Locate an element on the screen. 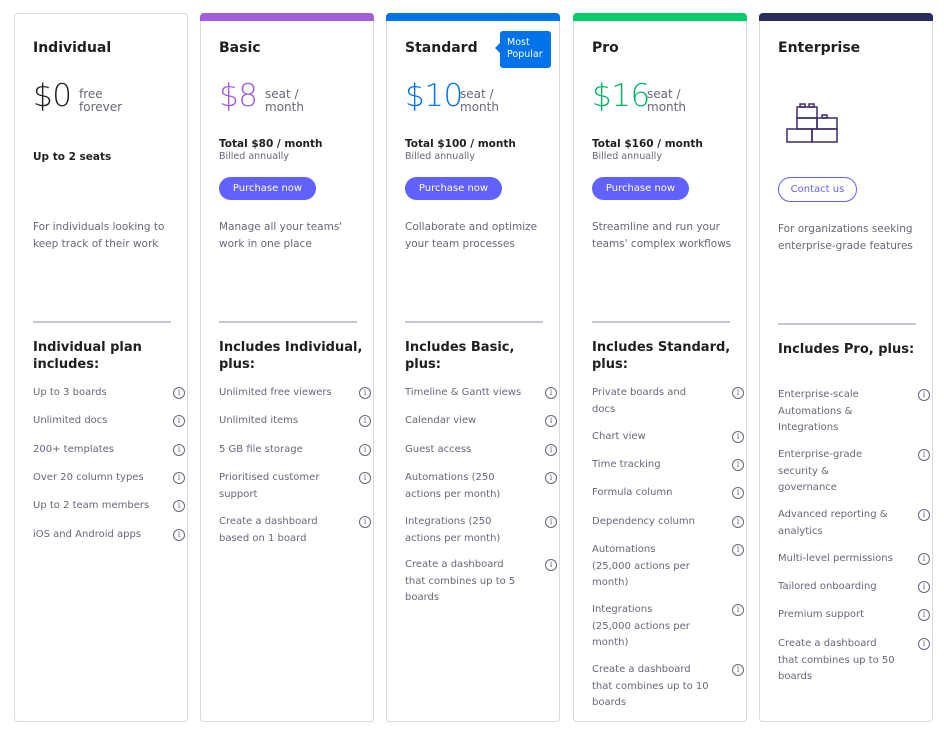 This screenshot has height=733, width=944. price-unit: seat / month is located at coordinates (479, 101).